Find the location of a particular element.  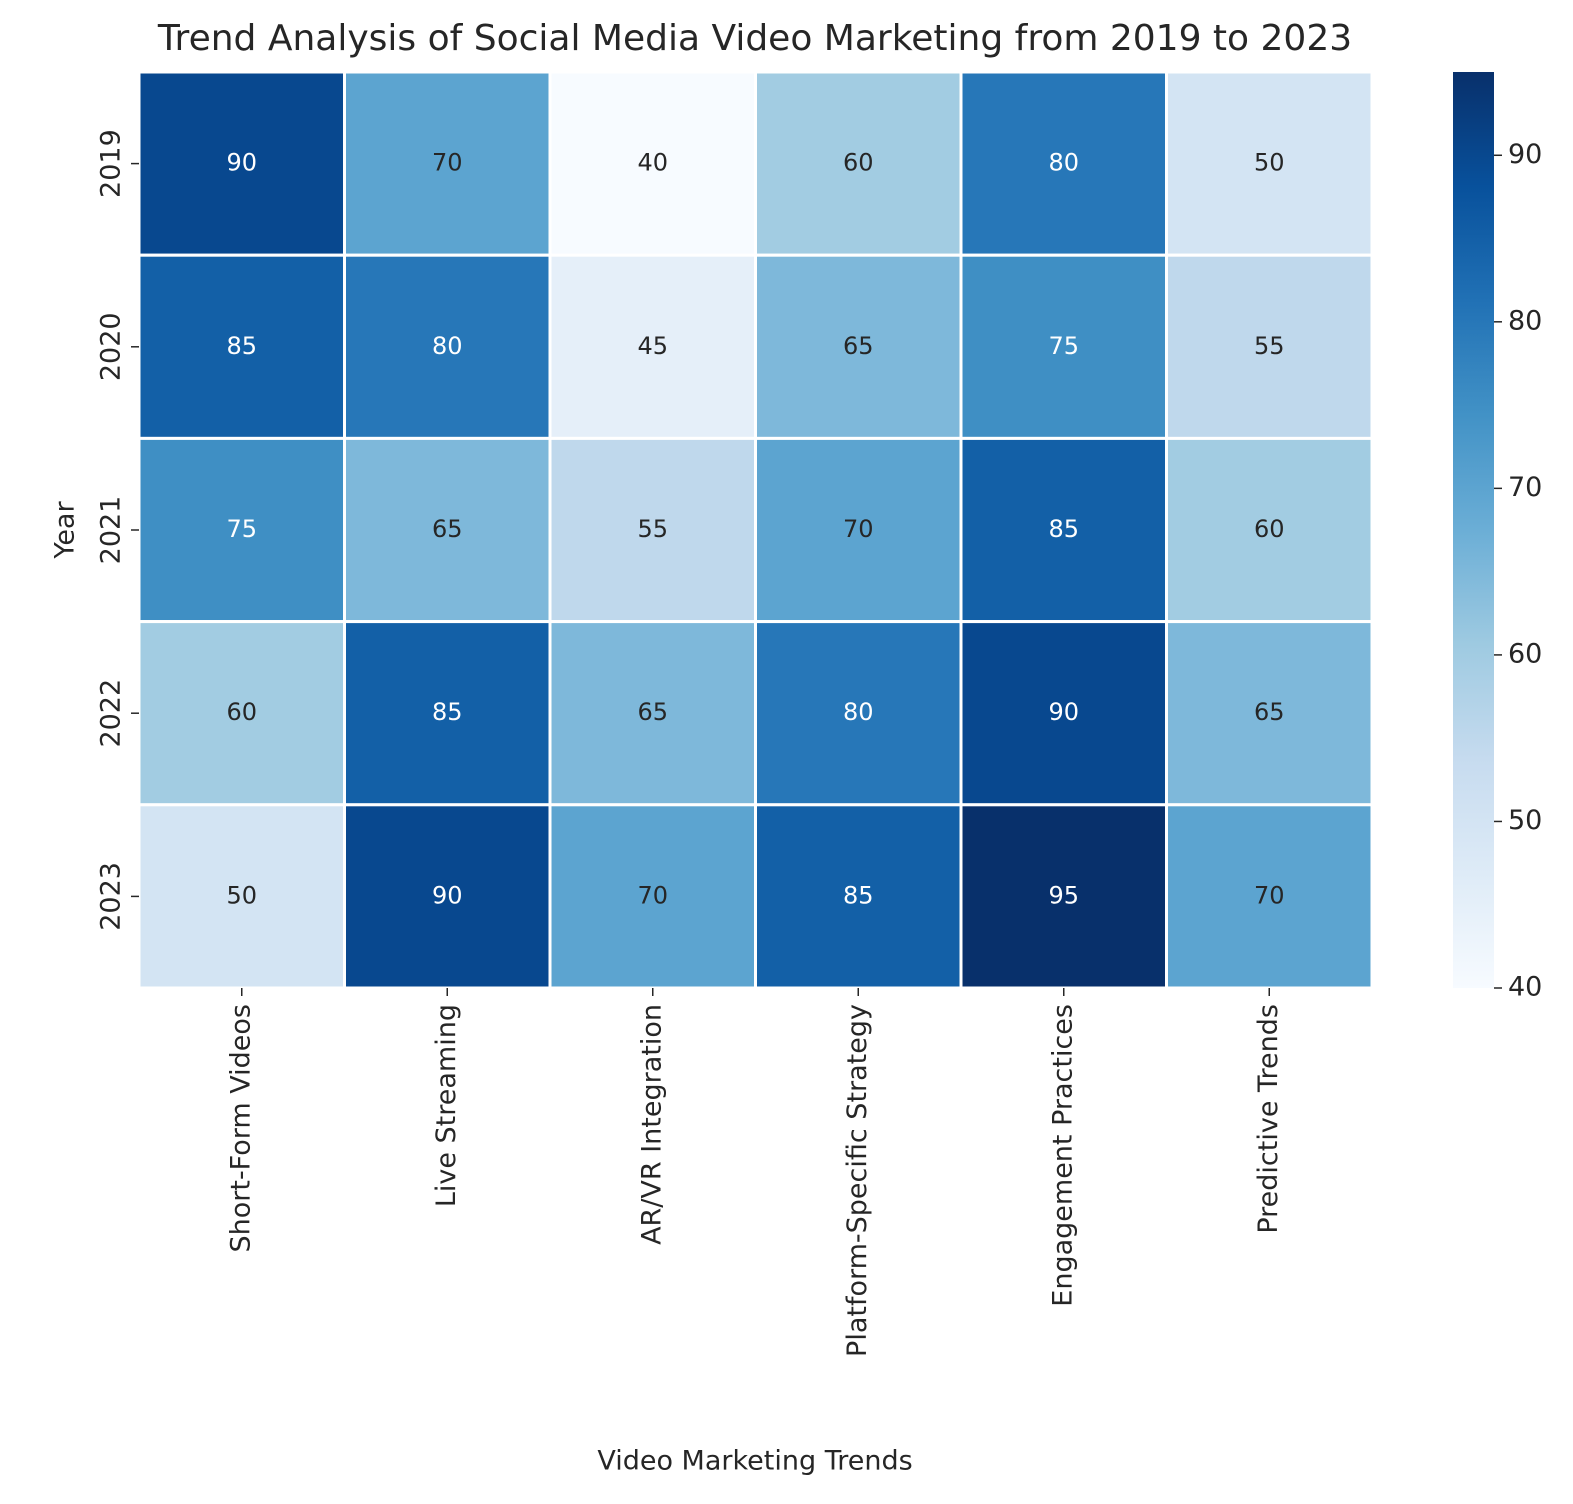

x-axis-label: Video Marketing Trends is located at coordinates (754, 1461).